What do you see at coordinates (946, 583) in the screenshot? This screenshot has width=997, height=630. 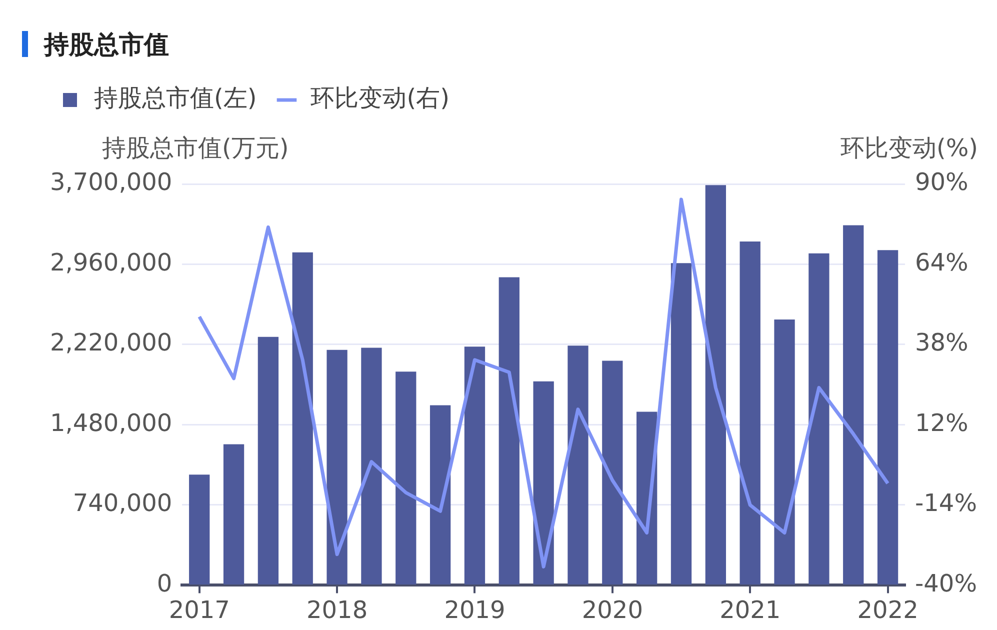 I see `y2-tick-label: -40%` at bounding box center [946, 583].